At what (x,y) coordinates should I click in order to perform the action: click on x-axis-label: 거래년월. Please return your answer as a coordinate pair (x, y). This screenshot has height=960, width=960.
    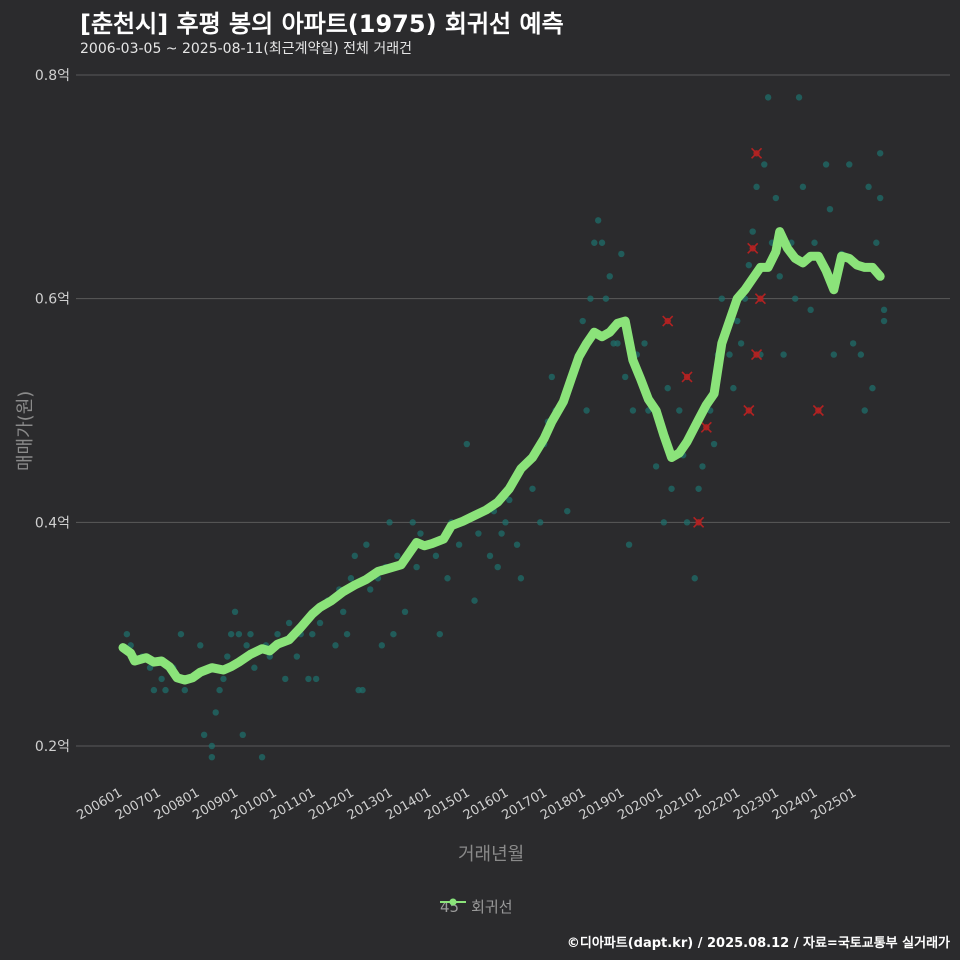
    Looking at the image, I should click on (491, 854).